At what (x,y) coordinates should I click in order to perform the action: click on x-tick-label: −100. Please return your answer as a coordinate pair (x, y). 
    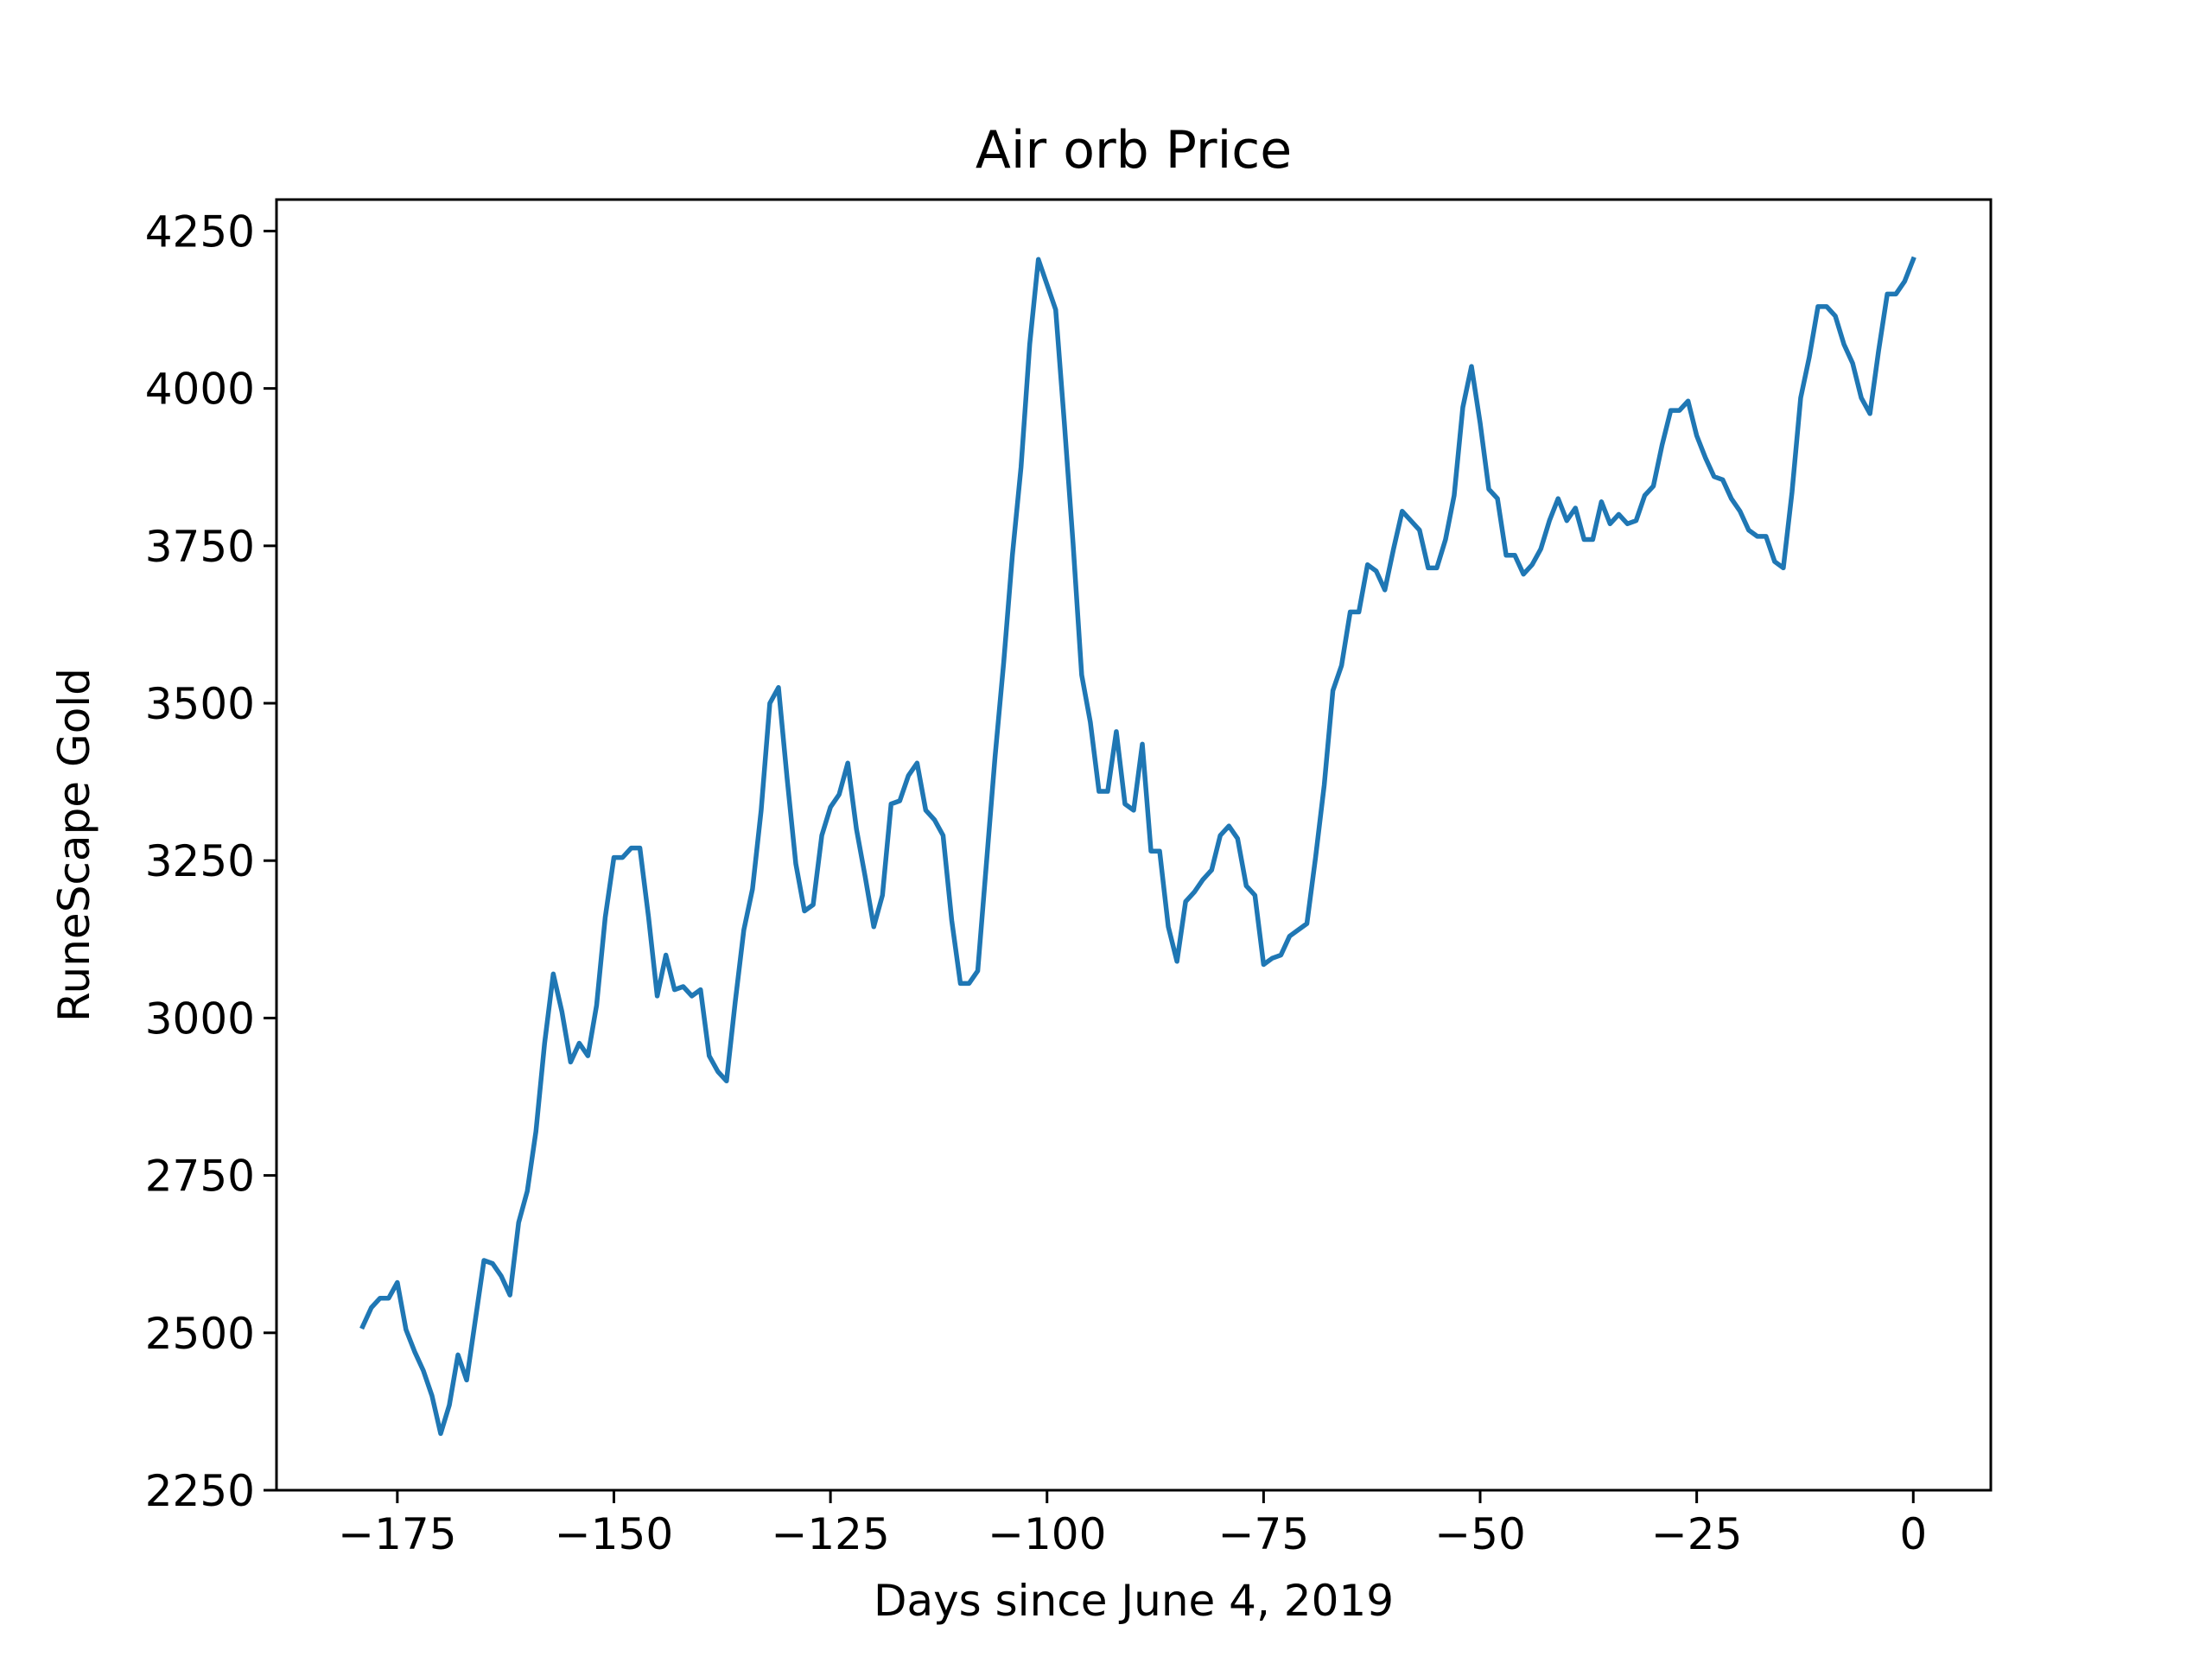
    Looking at the image, I should click on (1047, 1534).